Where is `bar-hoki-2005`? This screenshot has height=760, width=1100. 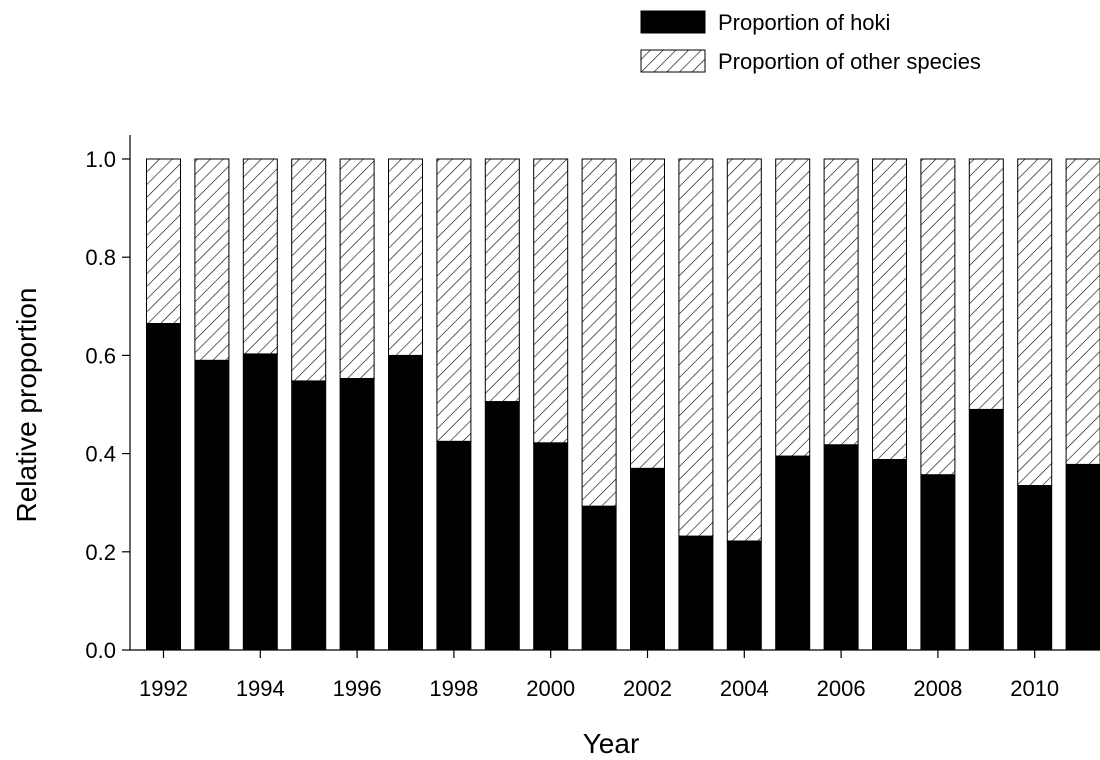
bar-hoki-2005 is located at coordinates (793, 553).